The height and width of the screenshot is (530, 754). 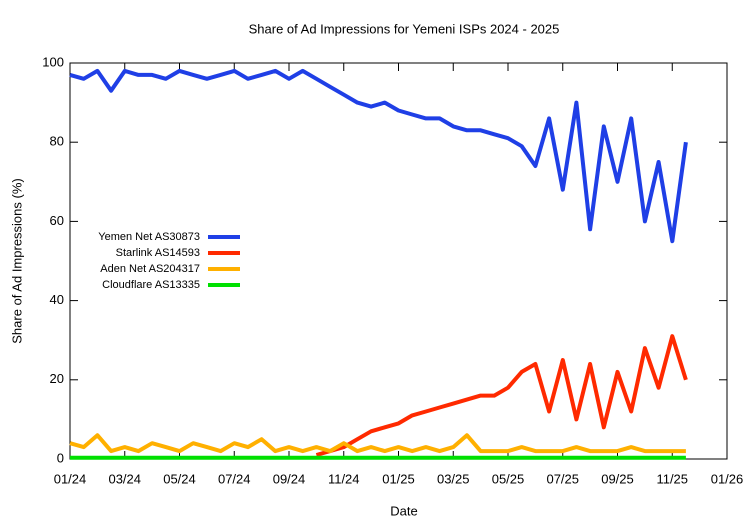 What do you see at coordinates (179, 478) in the screenshot?
I see `x-tick-label: 05/24` at bounding box center [179, 478].